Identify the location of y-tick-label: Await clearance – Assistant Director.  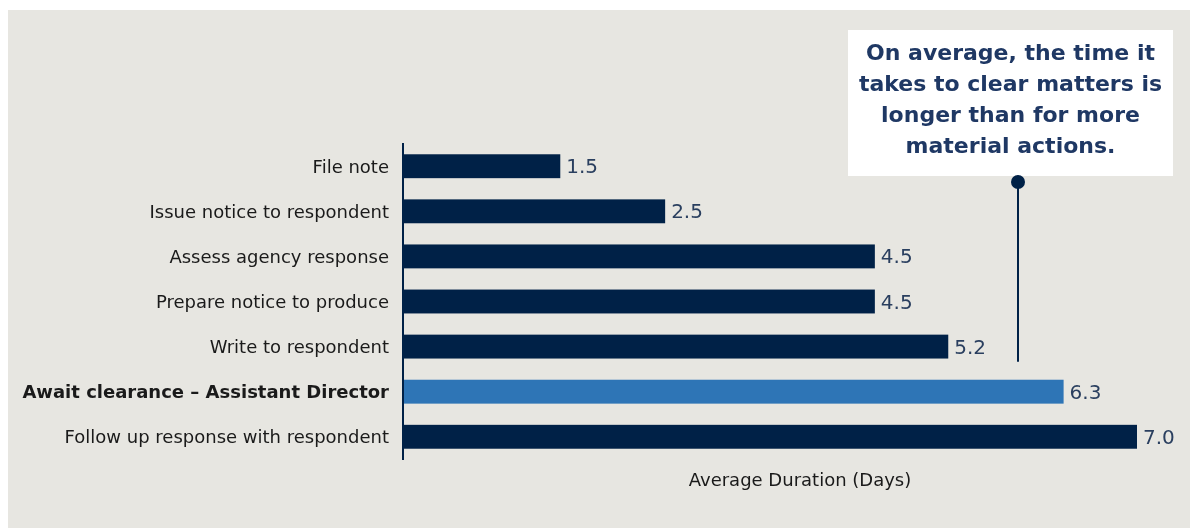
(206, 391).